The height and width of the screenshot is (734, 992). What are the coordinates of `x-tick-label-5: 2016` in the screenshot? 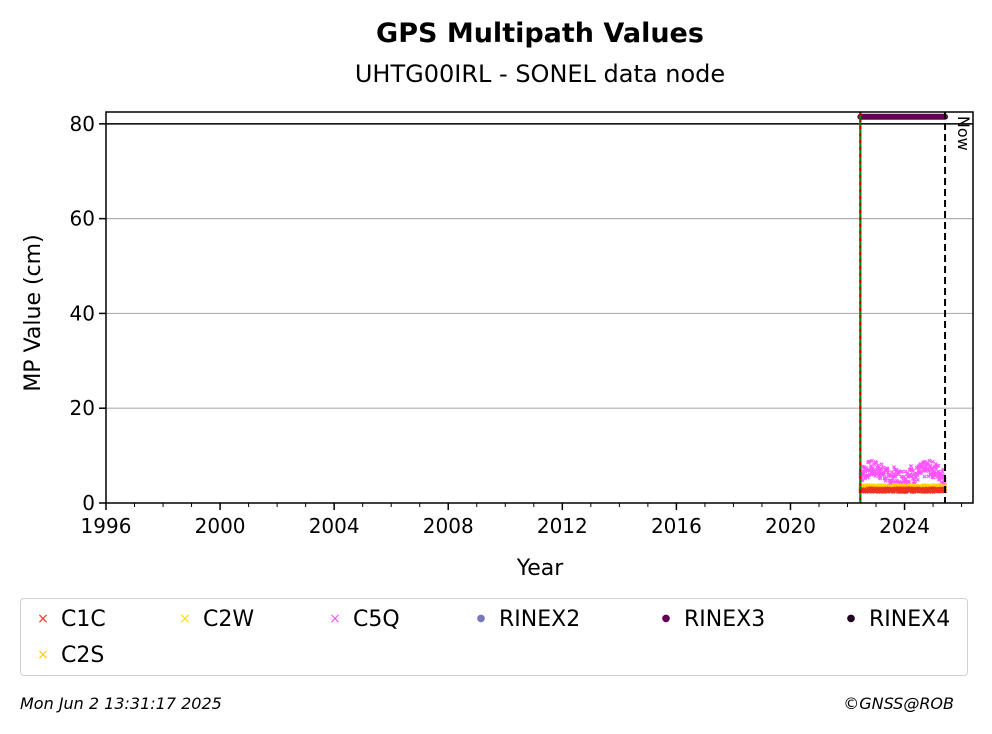 It's located at (676, 526).